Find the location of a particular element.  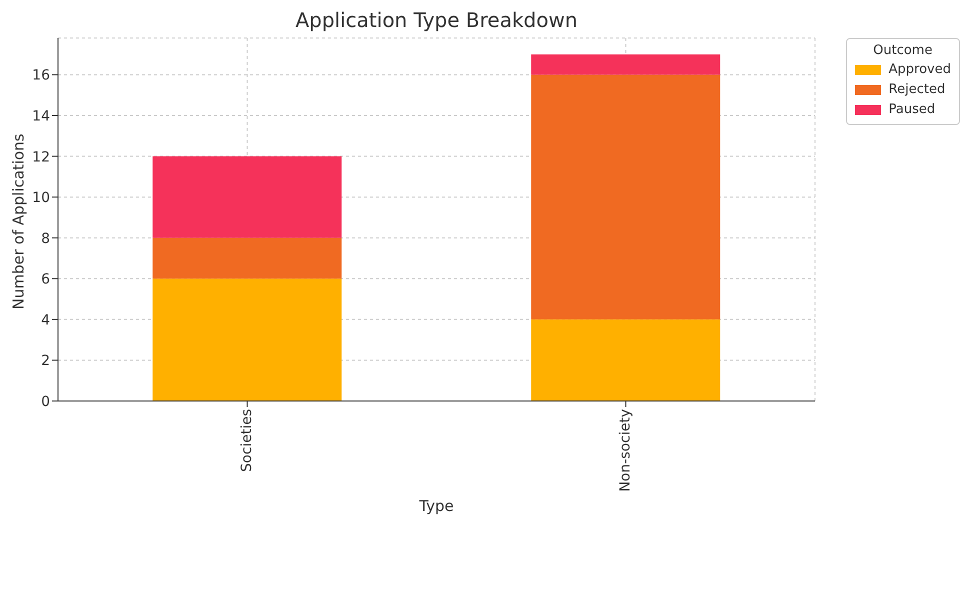

x-tick-label: Societies is located at coordinates (247, 440).